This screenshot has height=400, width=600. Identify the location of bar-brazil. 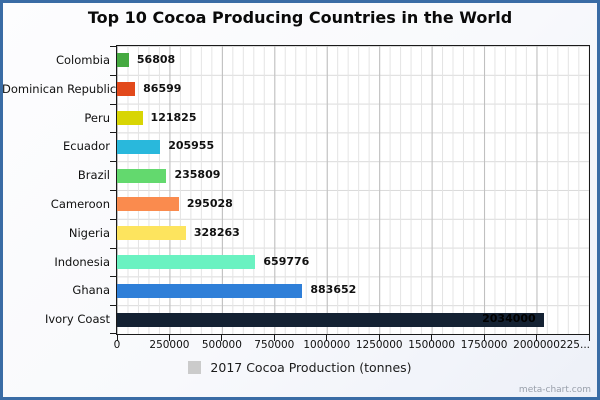
(142, 175).